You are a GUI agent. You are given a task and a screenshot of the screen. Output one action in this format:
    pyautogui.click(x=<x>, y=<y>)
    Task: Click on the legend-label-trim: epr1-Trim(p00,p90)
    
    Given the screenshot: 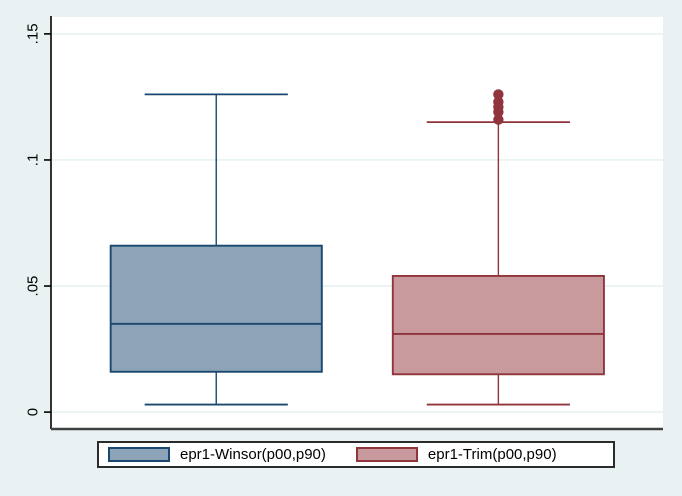 What is the action you would take?
    pyautogui.click(x=492, y=454)
    